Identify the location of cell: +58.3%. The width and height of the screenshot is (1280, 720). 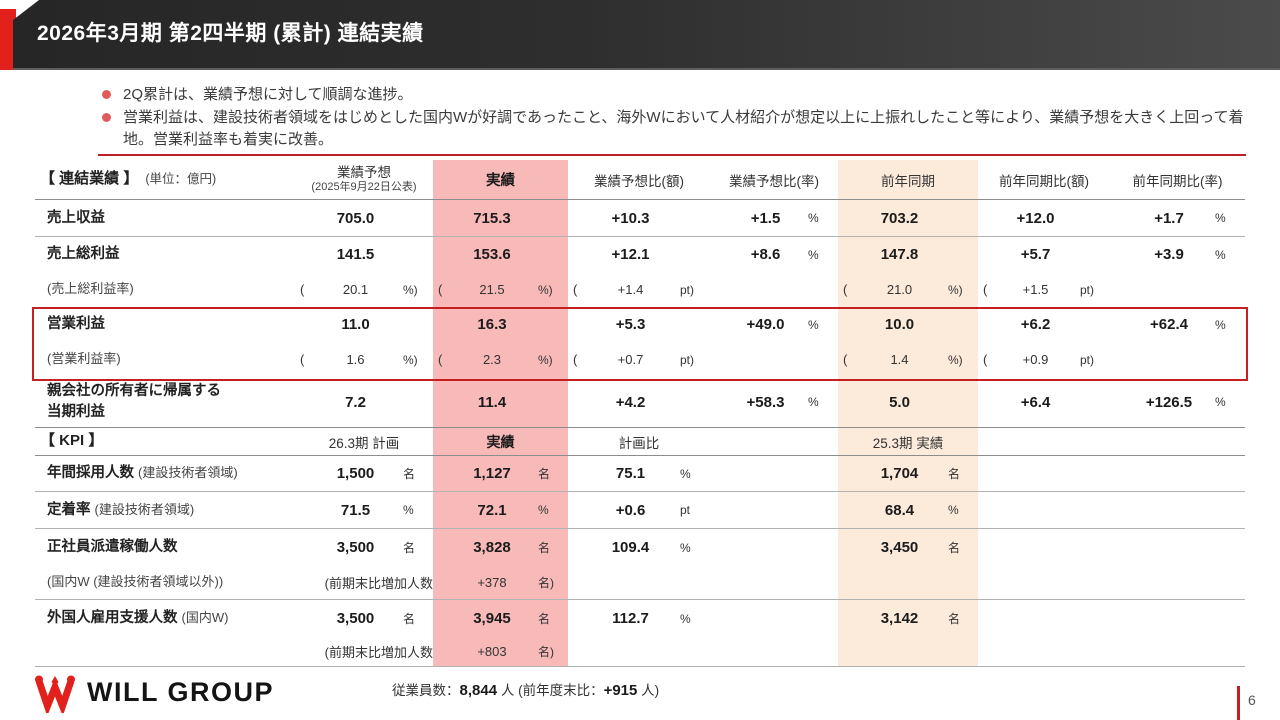
(782, 402).